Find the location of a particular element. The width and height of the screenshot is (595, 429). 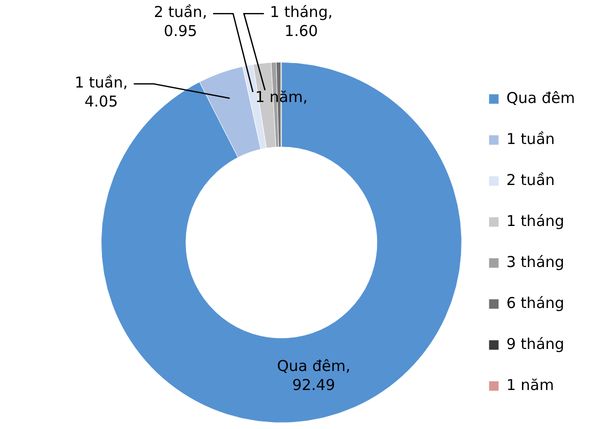

legend-label: Qua đêm is located at coordinates (541, 97).